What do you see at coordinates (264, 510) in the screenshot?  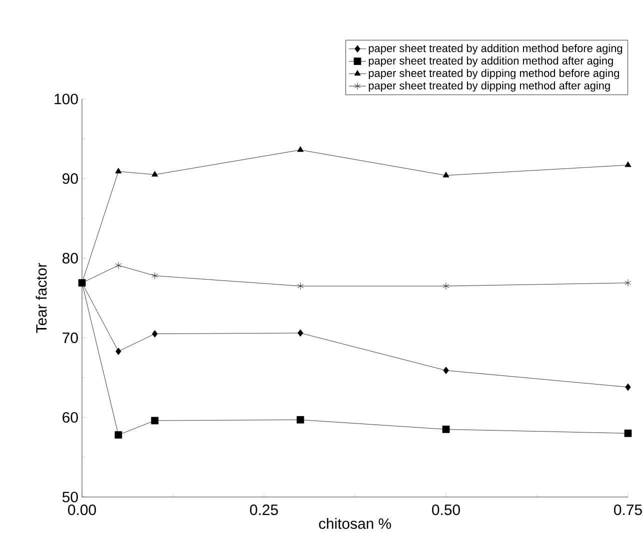 I see `x-tick-label: 0.25` at bounding box center [264, 510].